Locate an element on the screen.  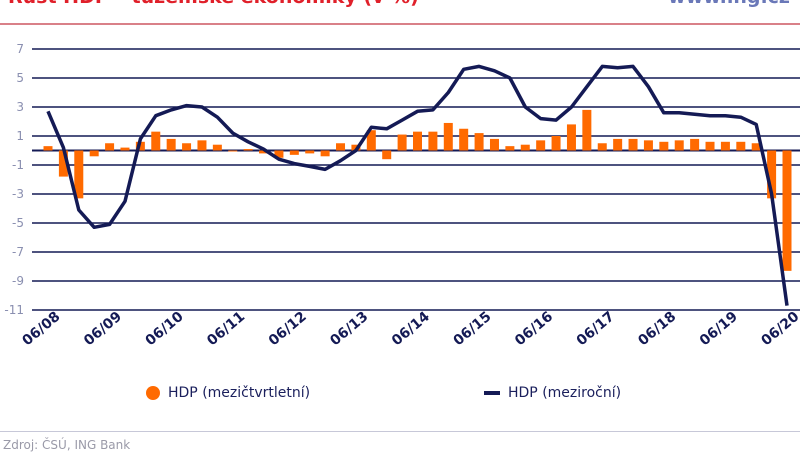
x-tick-label: 06/20 is located at coordinates (779, 328).